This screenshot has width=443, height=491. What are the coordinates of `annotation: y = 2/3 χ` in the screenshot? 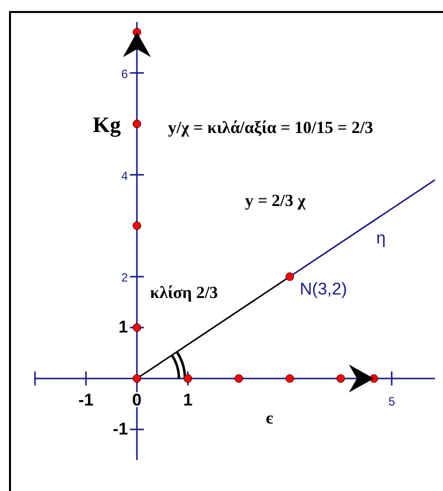 It's located at (275, 200).